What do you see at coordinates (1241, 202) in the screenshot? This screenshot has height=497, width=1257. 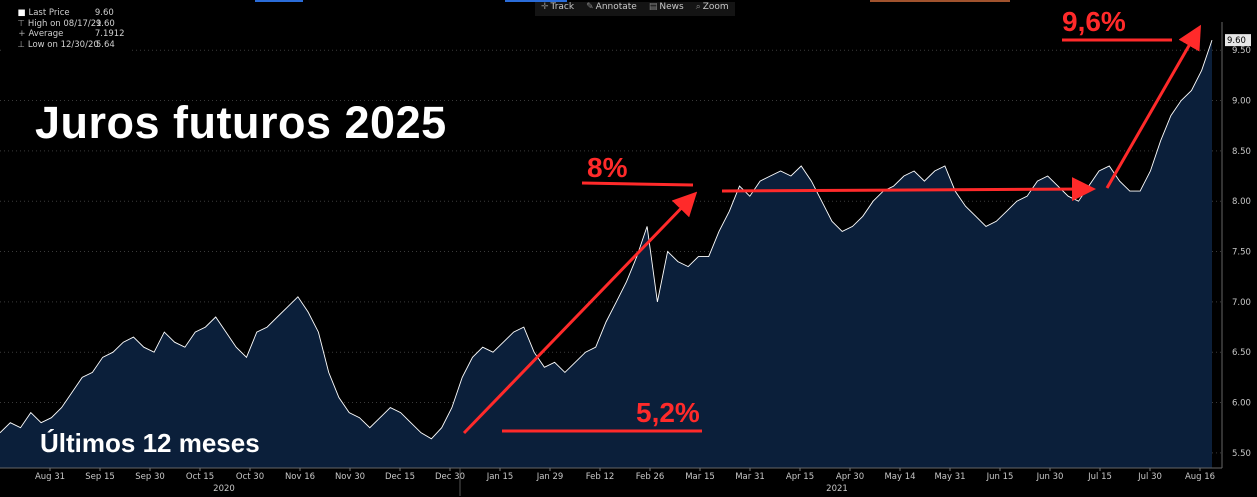 I see `y-tick-label: 8.00` at bounding box center [1241, 202].